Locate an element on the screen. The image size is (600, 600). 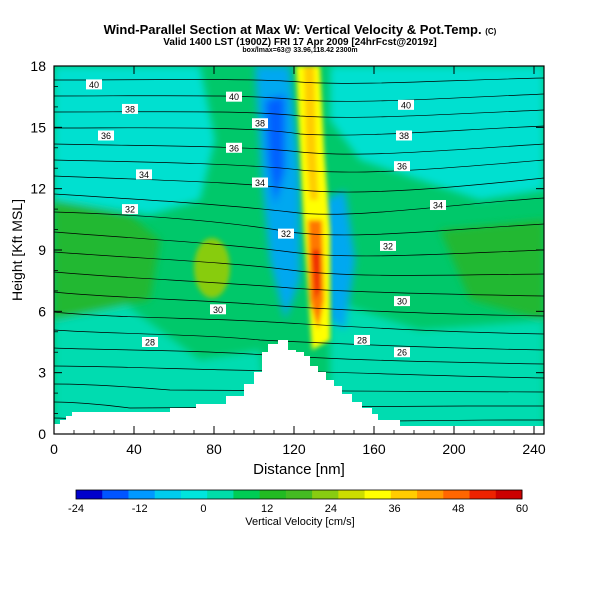
colorbar-tick-label: 60 is located at coordinates (522, 509).